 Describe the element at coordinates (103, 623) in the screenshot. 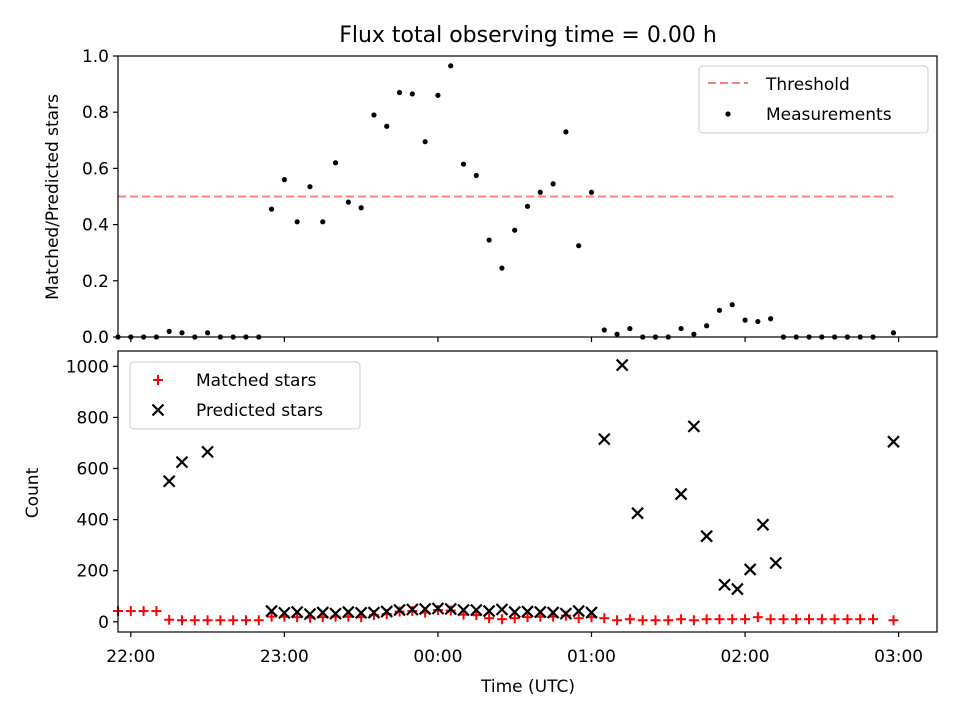

I see `bottom-y-tick-label: 0` at that location.